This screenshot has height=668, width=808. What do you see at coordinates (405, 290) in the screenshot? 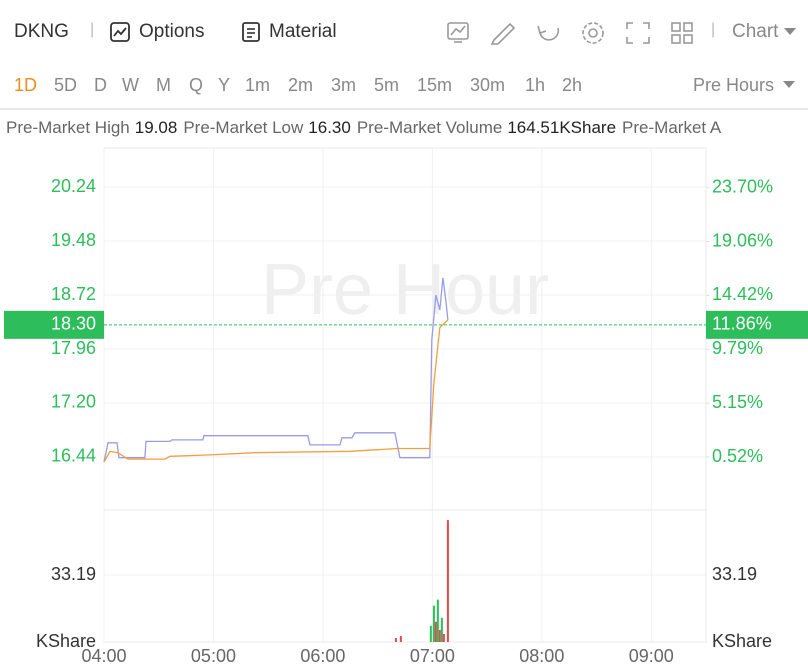
I see `watermark: Pre Hour` at bounding box center [405, 290].